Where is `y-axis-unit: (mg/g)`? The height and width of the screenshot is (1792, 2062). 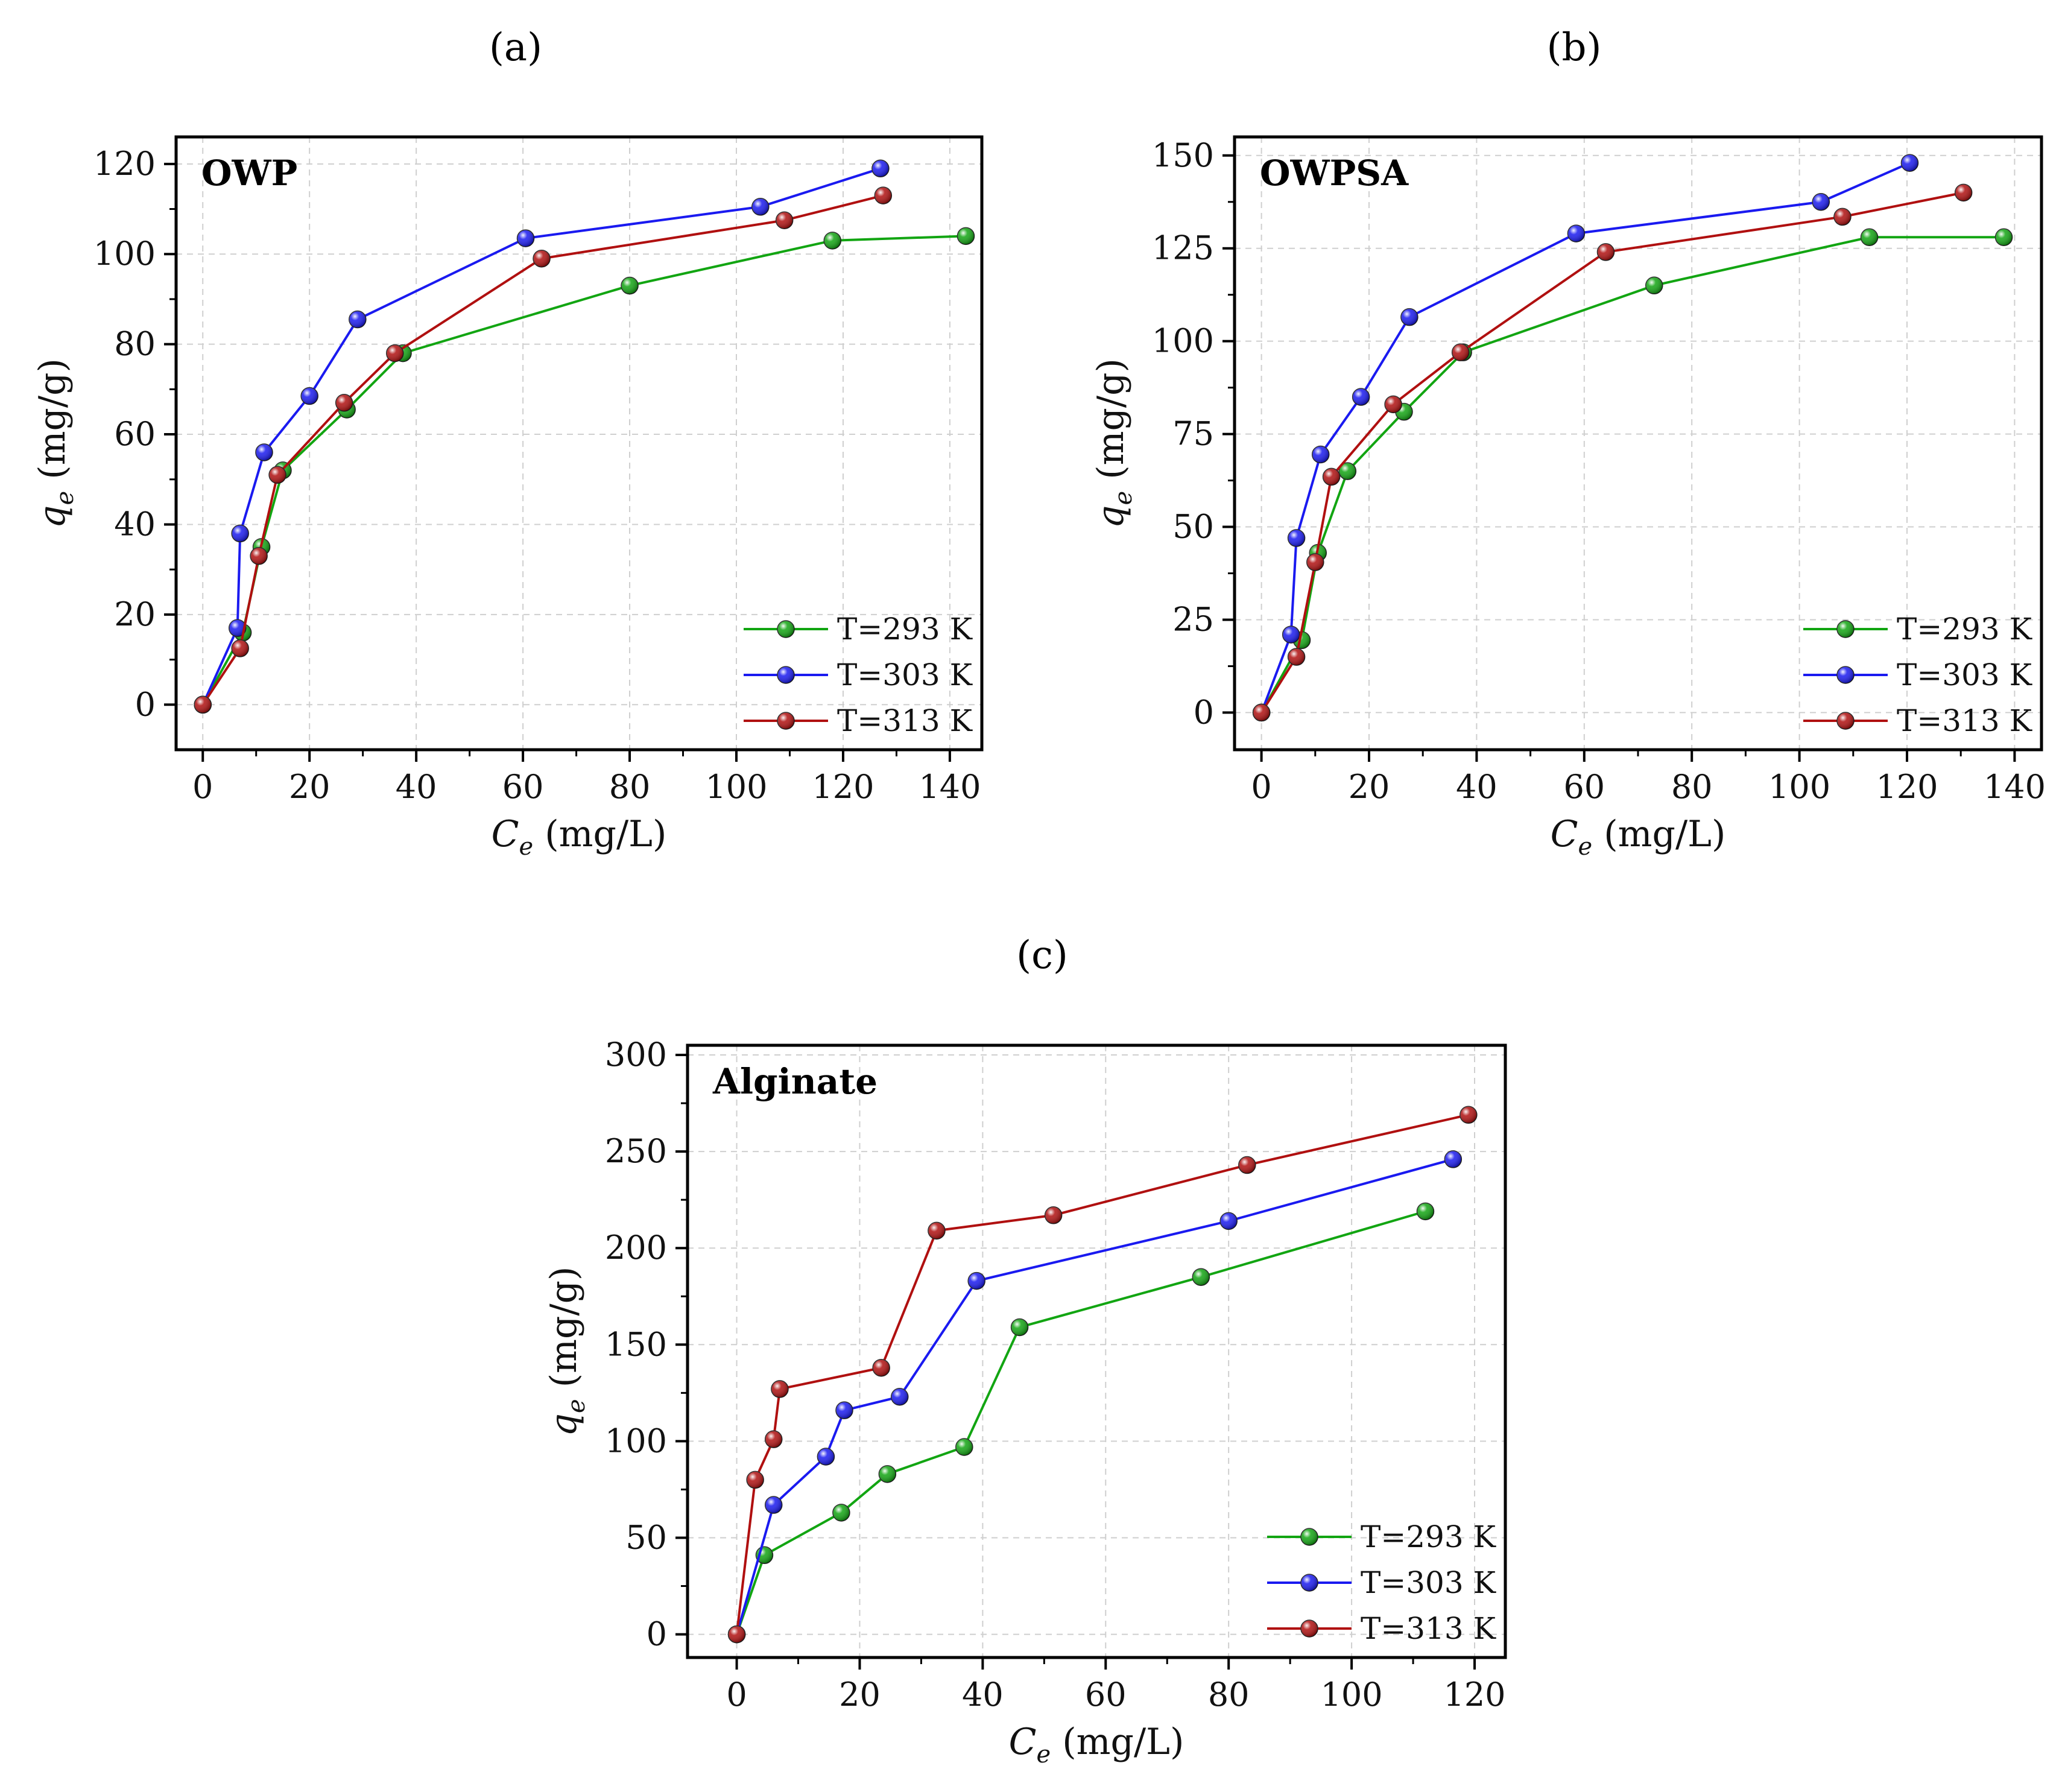 y-axis-unit: (mg/g) is located at coordinates (52, 425).